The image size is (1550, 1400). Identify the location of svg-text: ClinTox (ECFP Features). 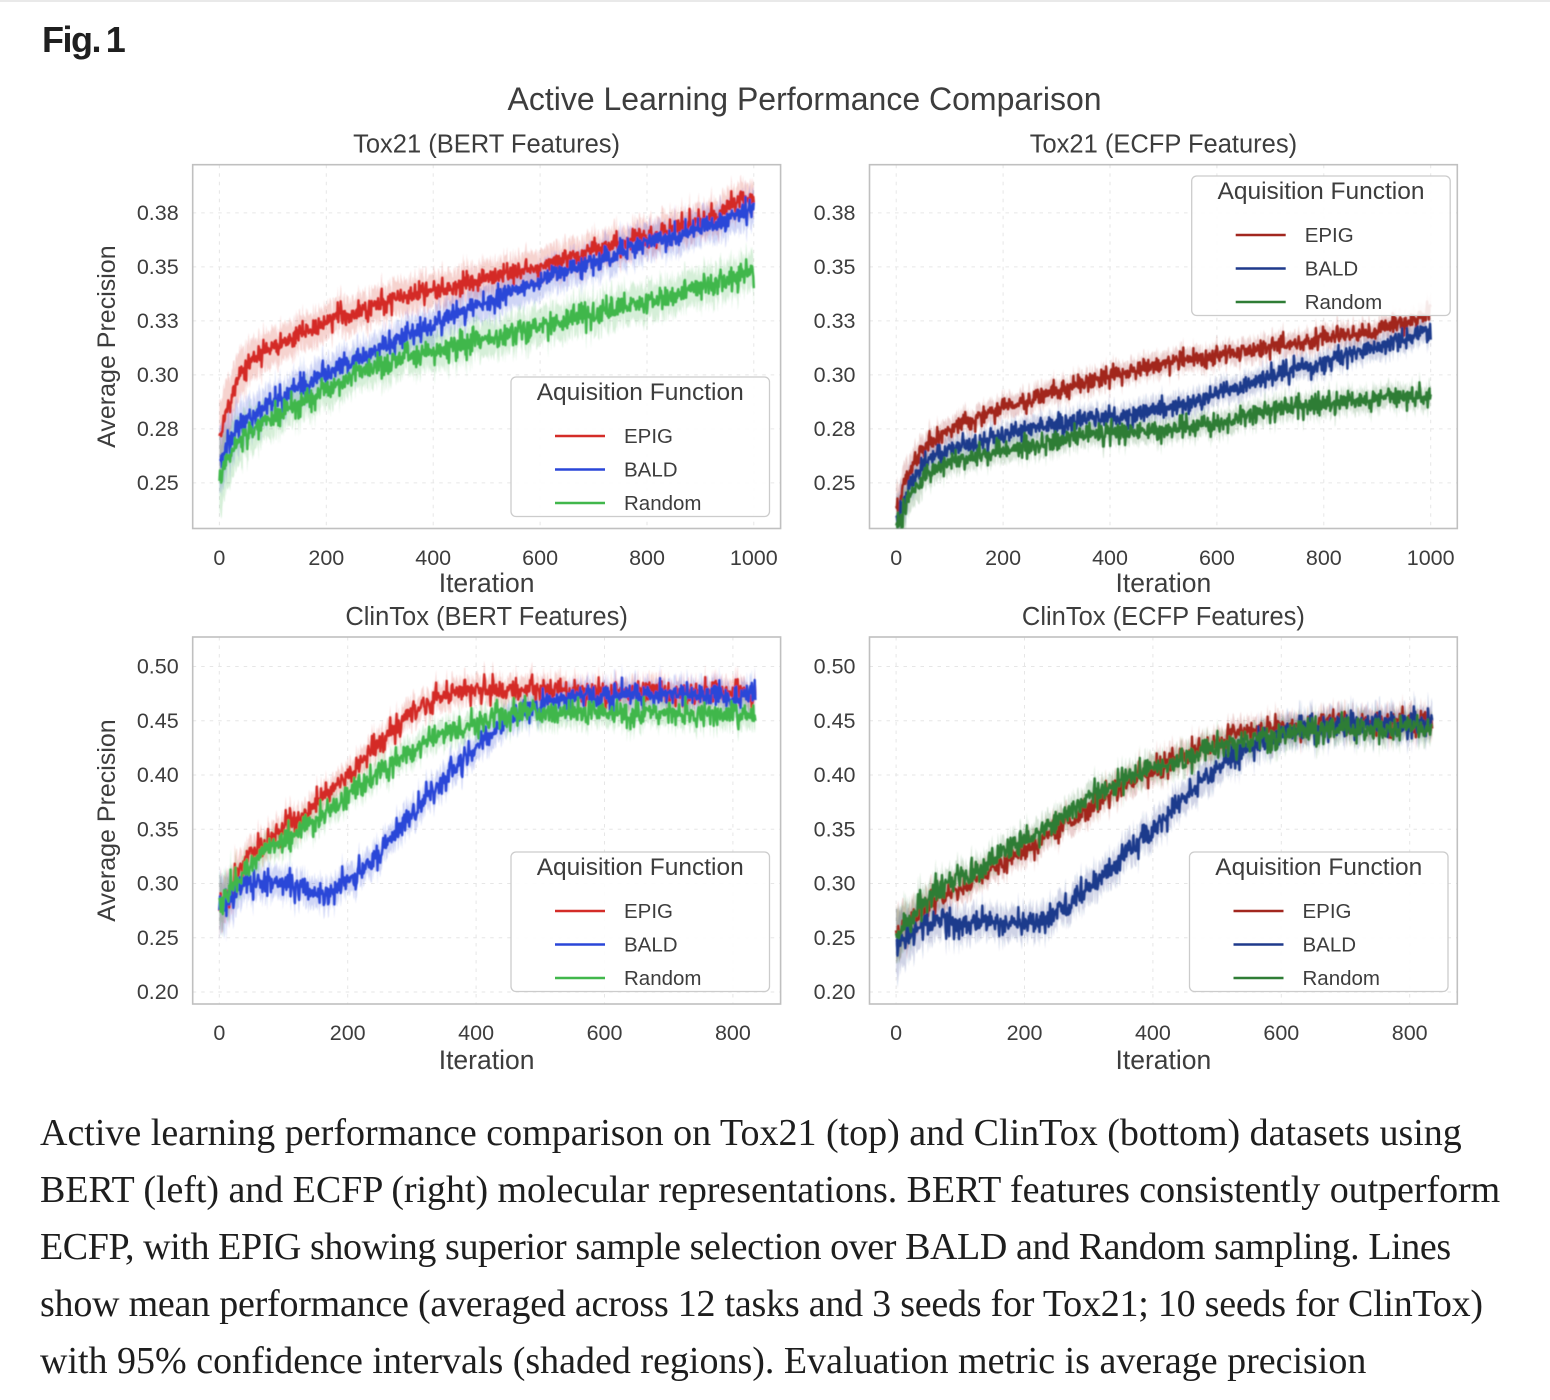
(1163, 617).